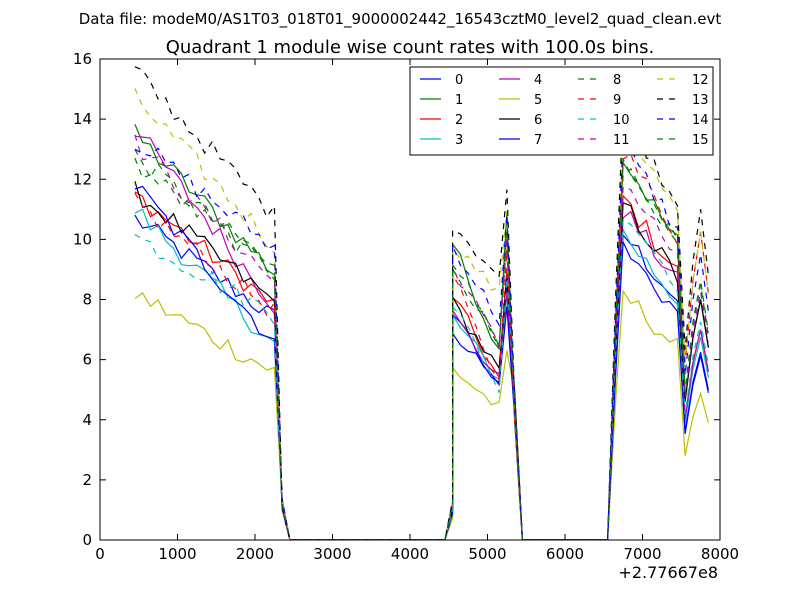 The image size is (800, 600). Describe the element at coordinates (621, 120) in the screenshot. I see `legend-label-10: 10` at that location.